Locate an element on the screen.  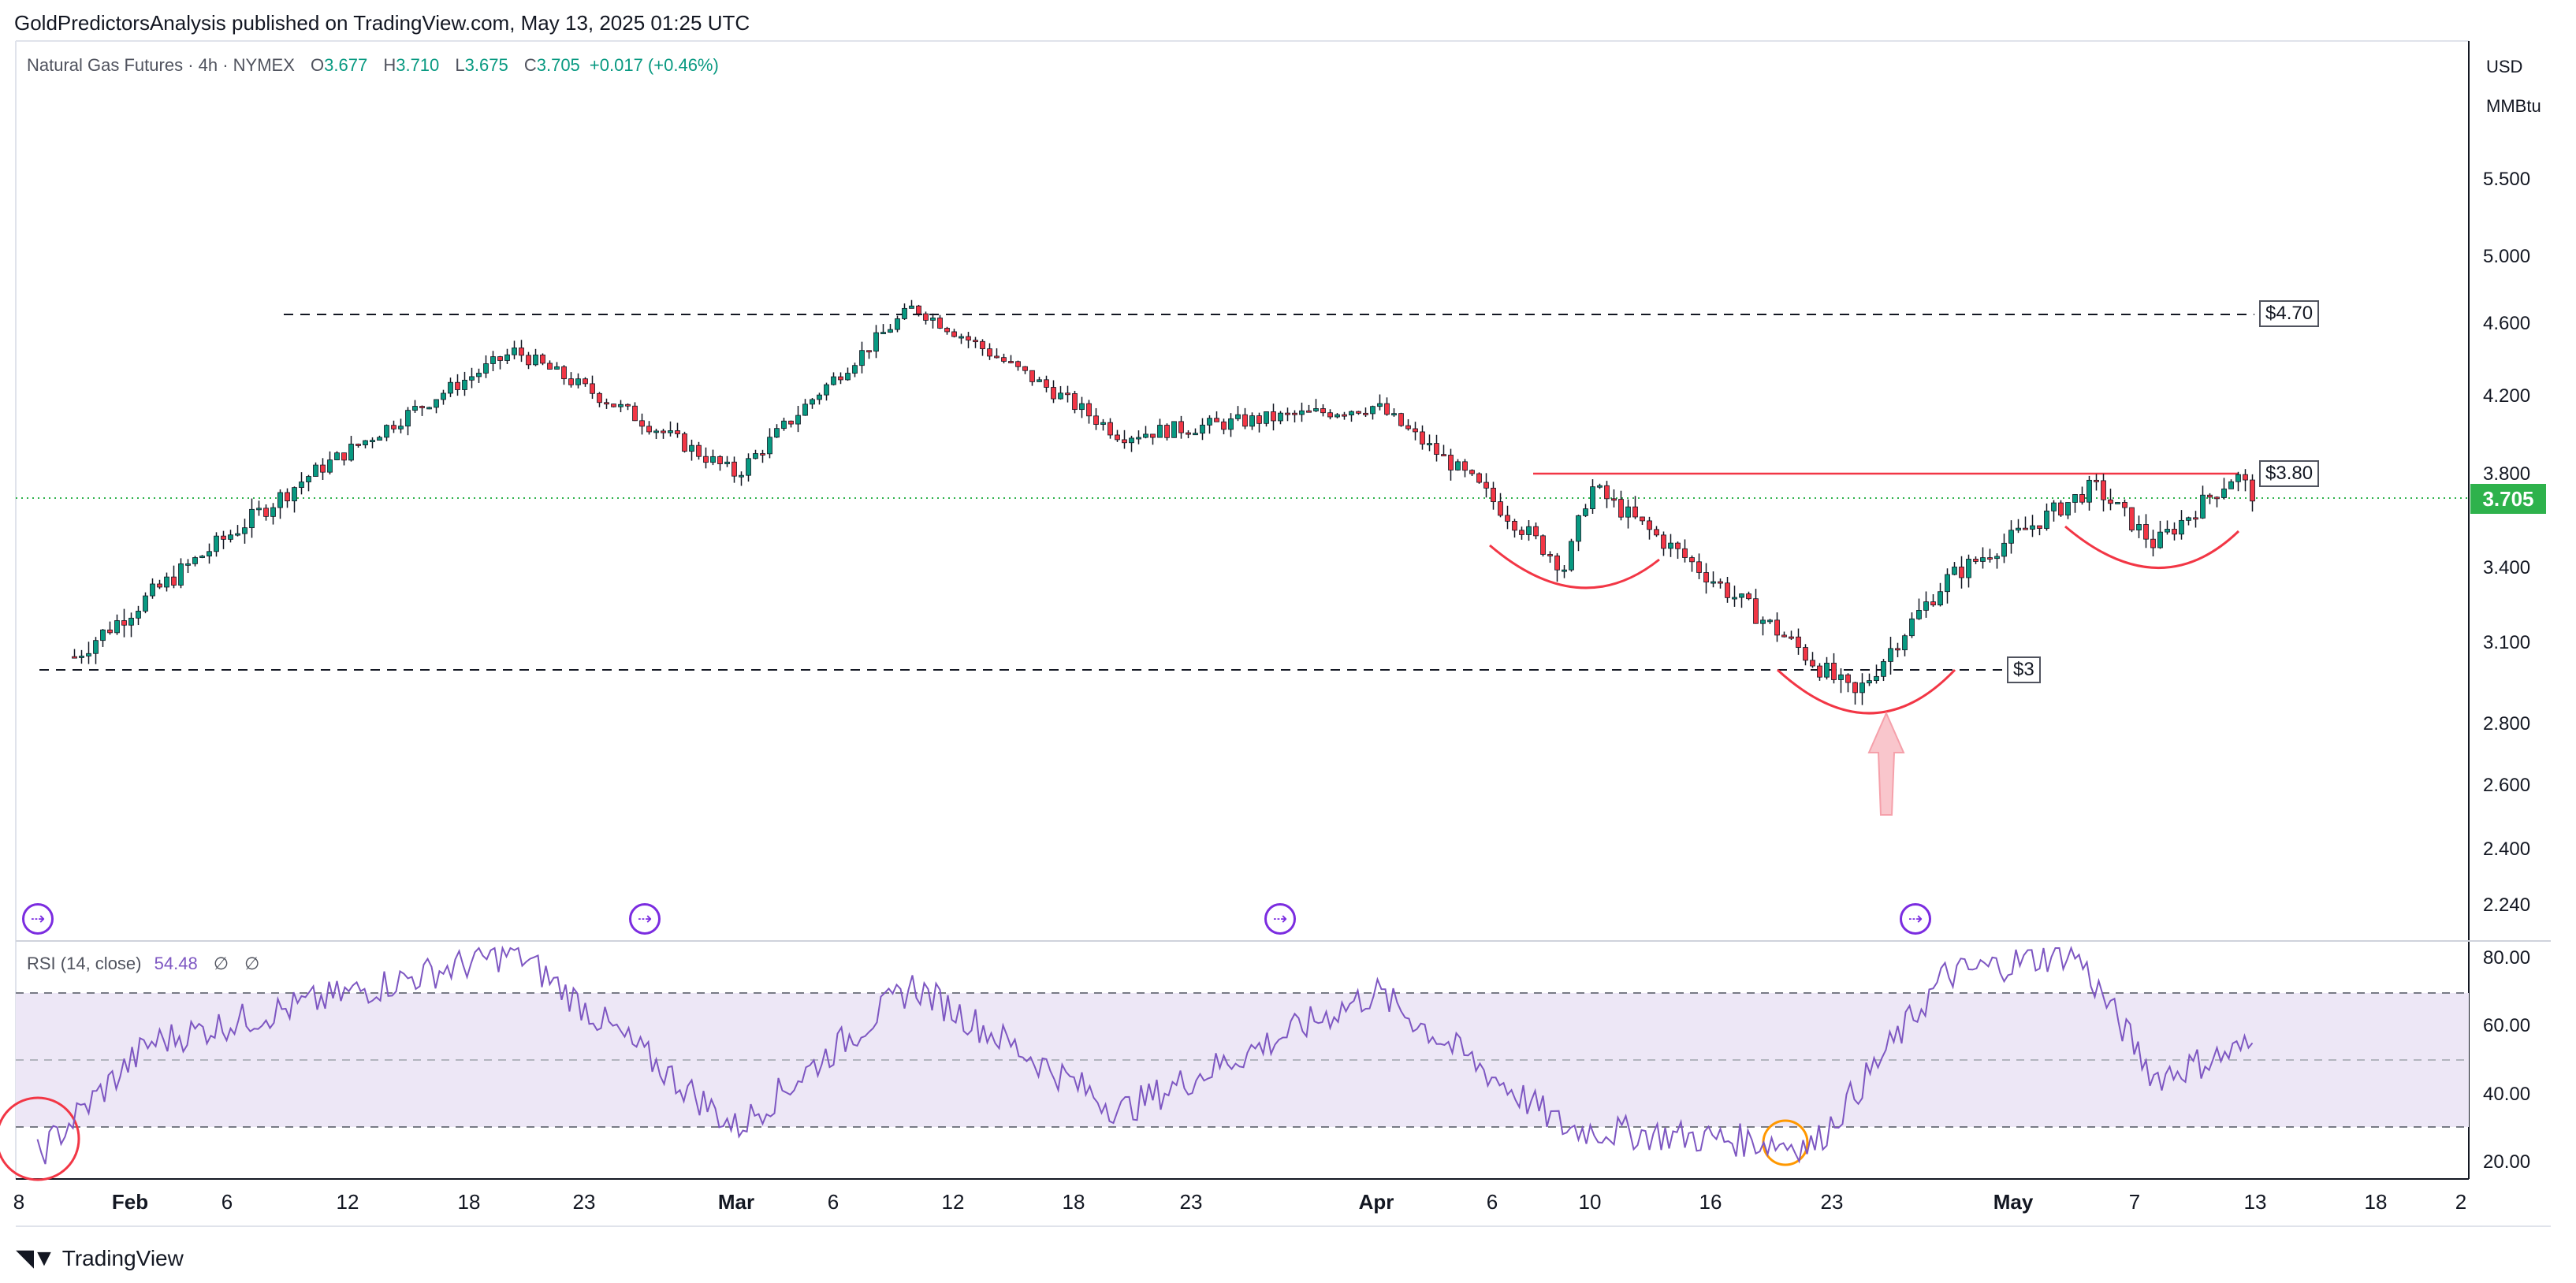
annotation-380: $3.80 is located at coordinates (2289, 473).